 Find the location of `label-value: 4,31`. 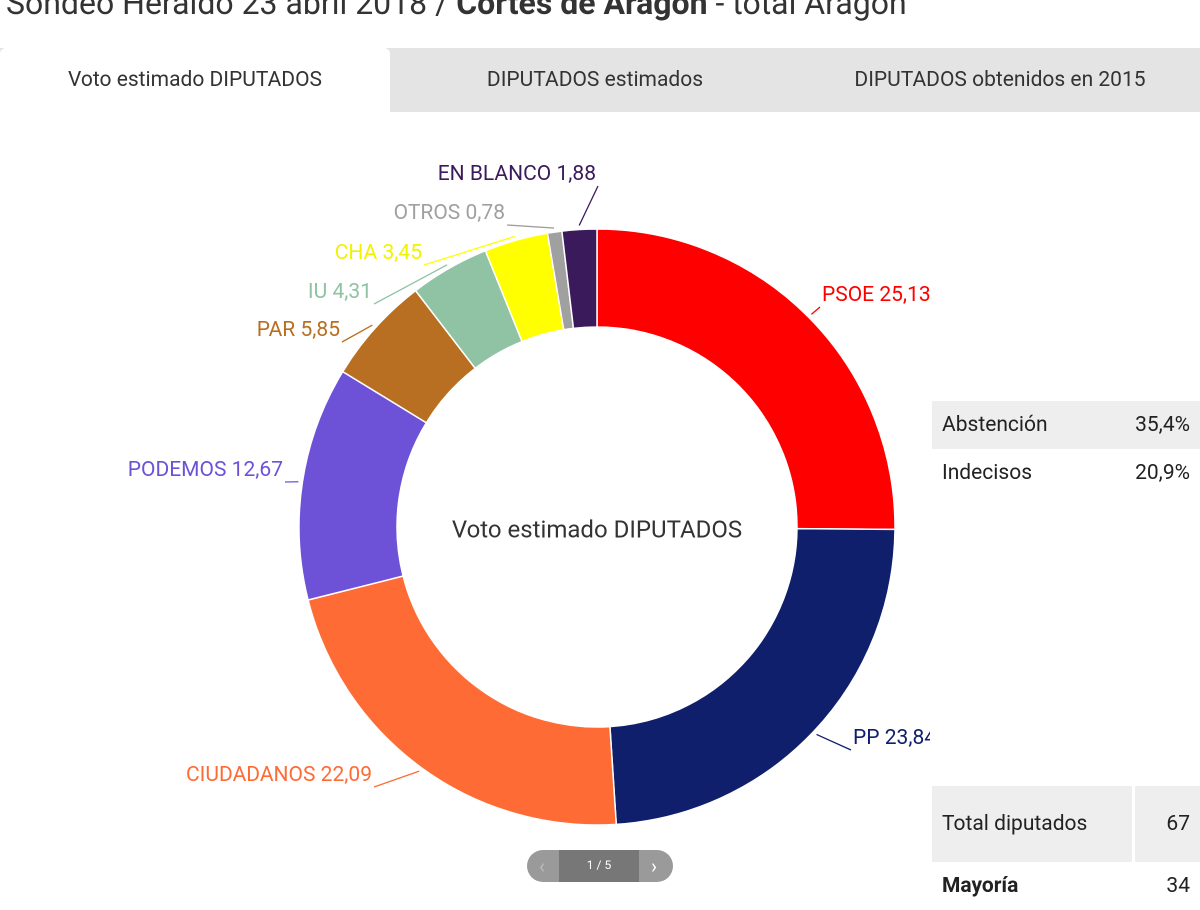

label-value: 4,31 is located at coordinates (352, 292).